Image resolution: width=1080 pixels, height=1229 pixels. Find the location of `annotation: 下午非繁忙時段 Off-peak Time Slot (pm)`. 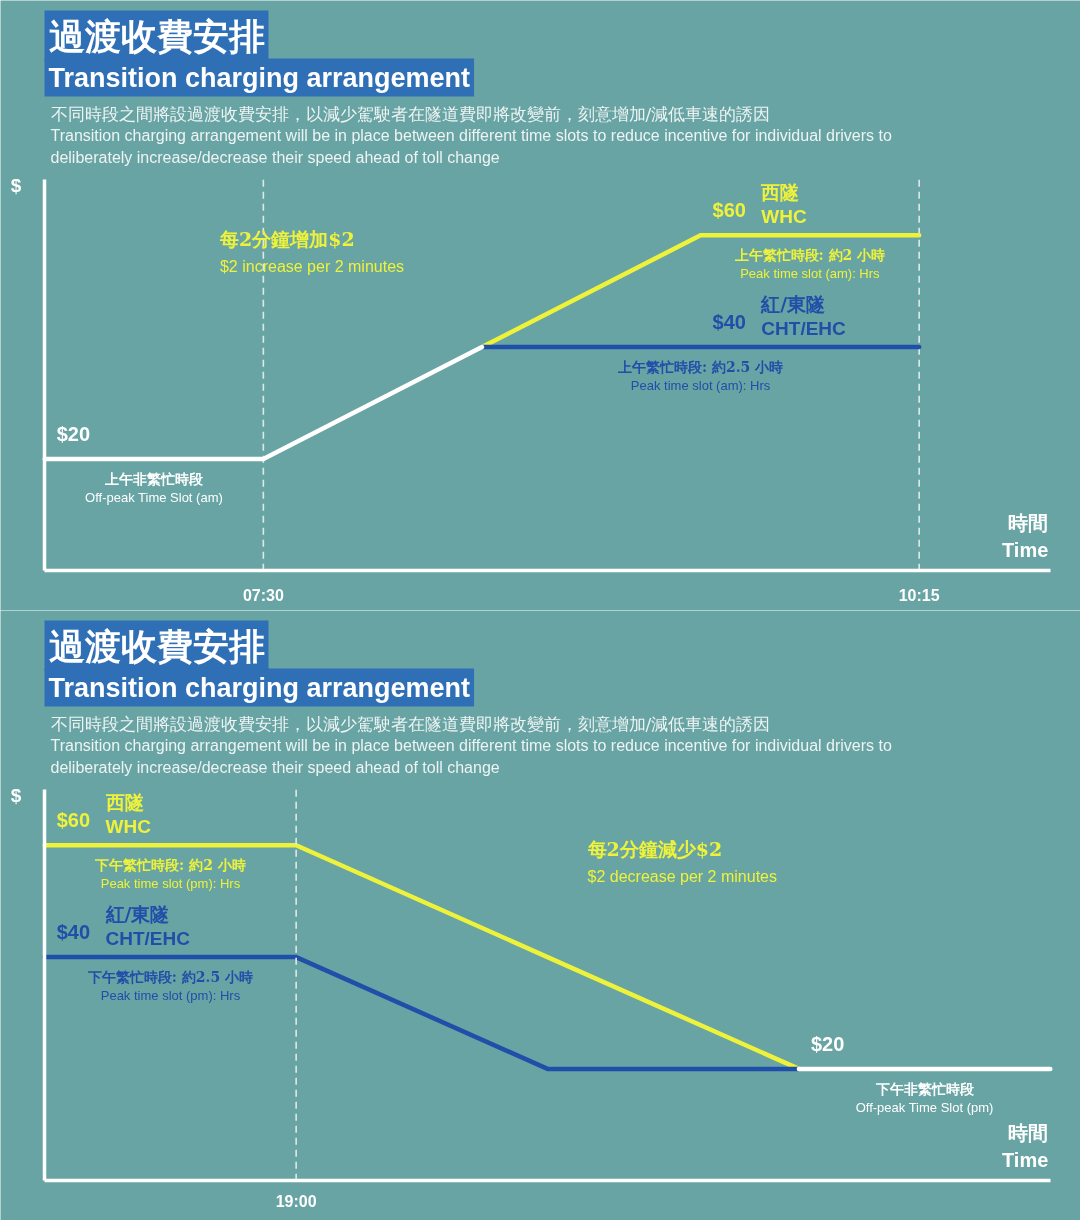

annotation: 下午非繁忙時段 Off-peak Time Slot (pm) is located at coordinates (924, 1097).